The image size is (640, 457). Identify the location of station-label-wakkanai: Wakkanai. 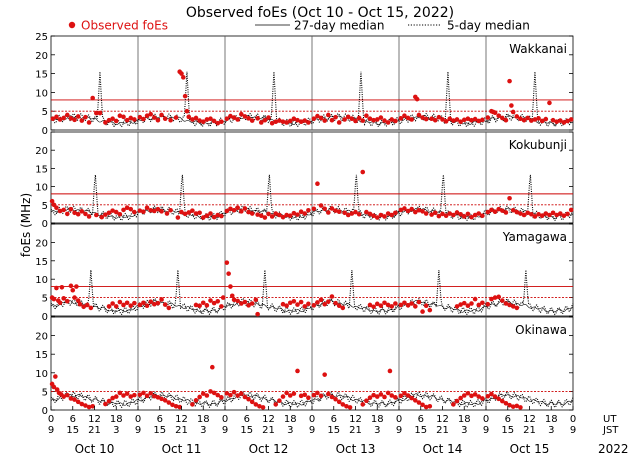
(538, 49).